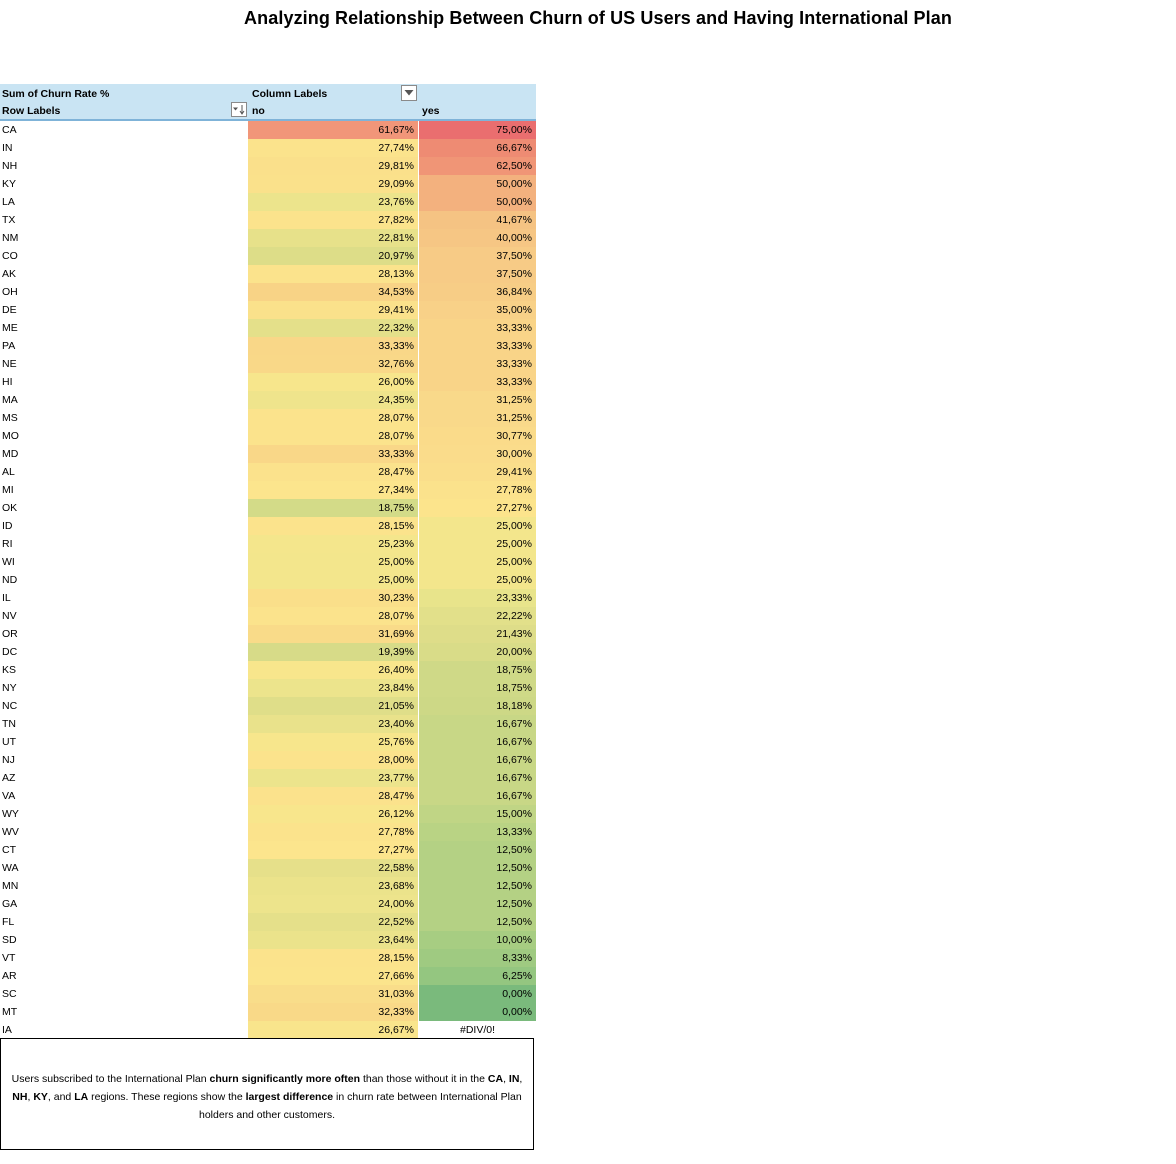 Image resolution: width=1176 pixels, height=1164 pixels. Describe the element at coordinates (9, 346) in the screenshot. I see `row-label-state: PA` at that location.